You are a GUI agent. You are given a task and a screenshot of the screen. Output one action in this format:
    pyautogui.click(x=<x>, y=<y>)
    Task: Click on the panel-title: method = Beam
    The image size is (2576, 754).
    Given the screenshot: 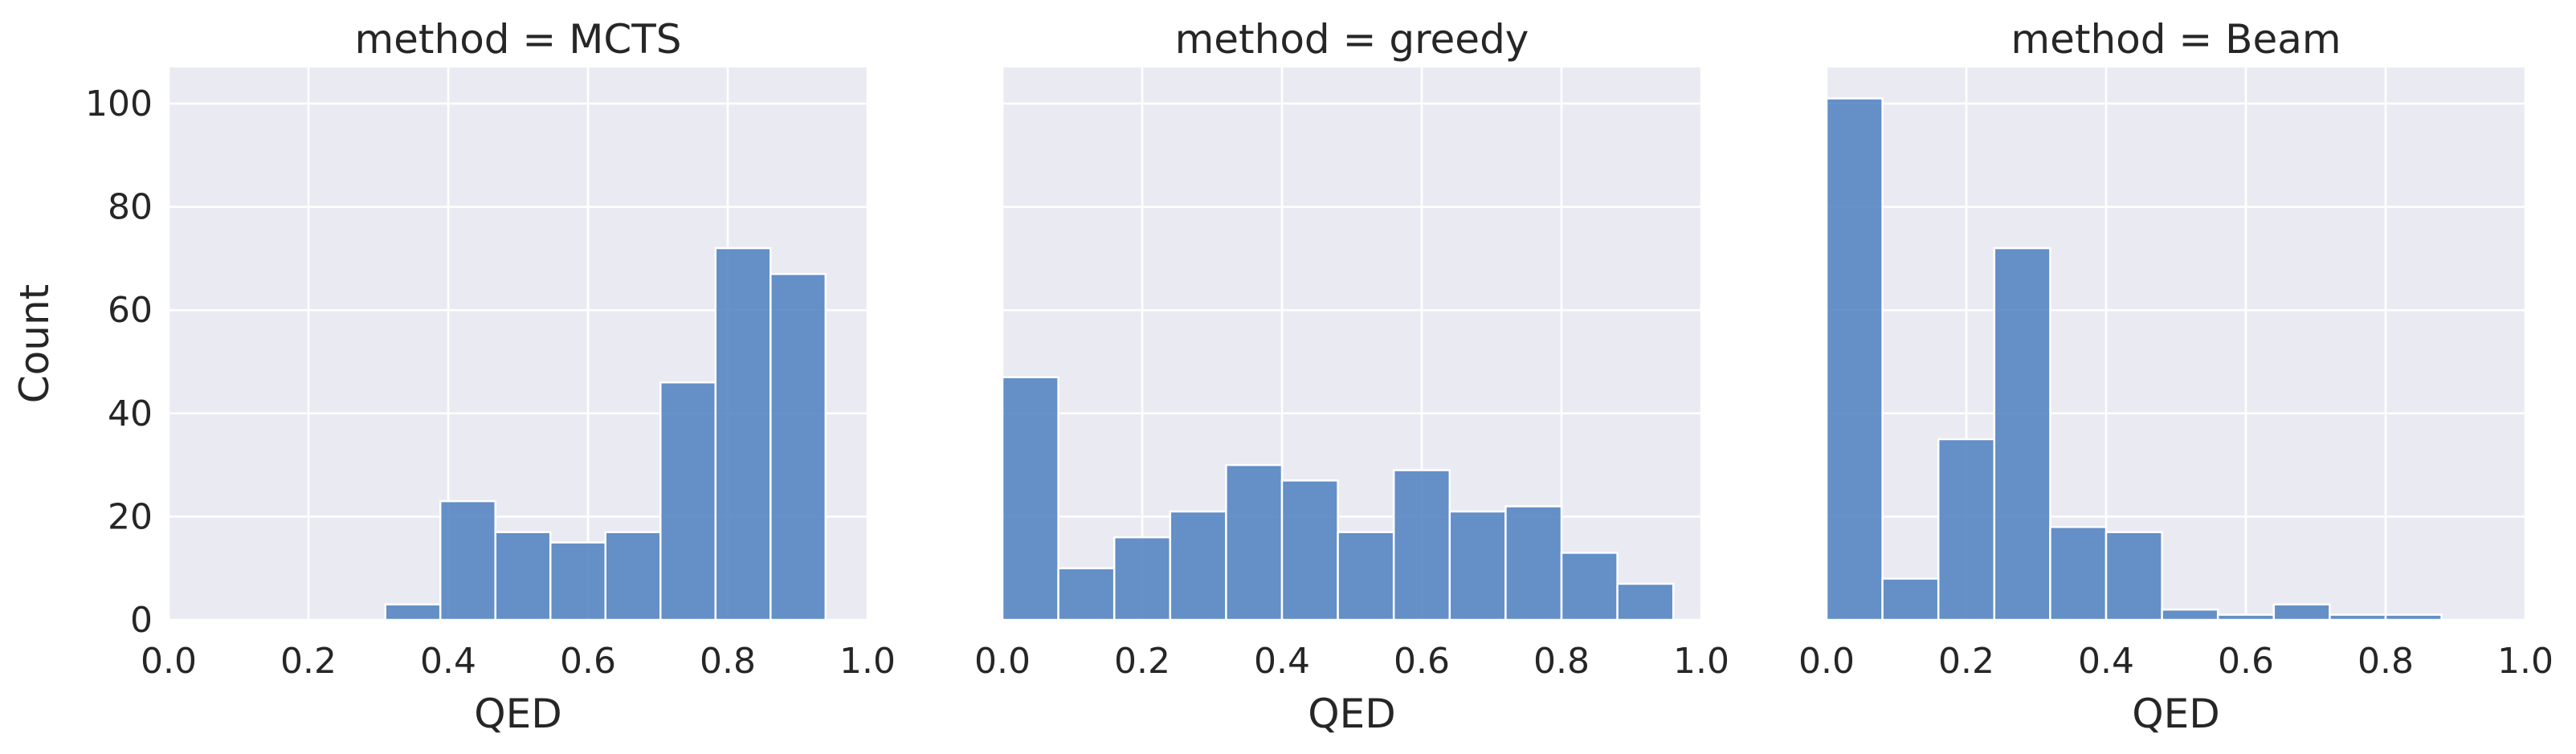 What is the action you would take?
    pyautogui.click(x=2176, y=39)
    